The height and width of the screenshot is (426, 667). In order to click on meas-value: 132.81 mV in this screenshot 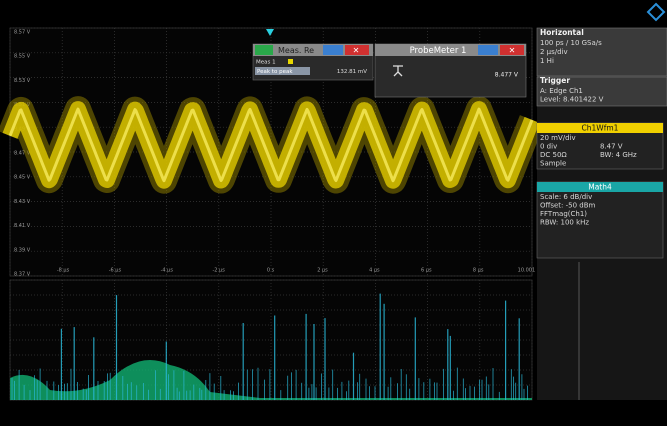, I will do `click(352, 72)`.